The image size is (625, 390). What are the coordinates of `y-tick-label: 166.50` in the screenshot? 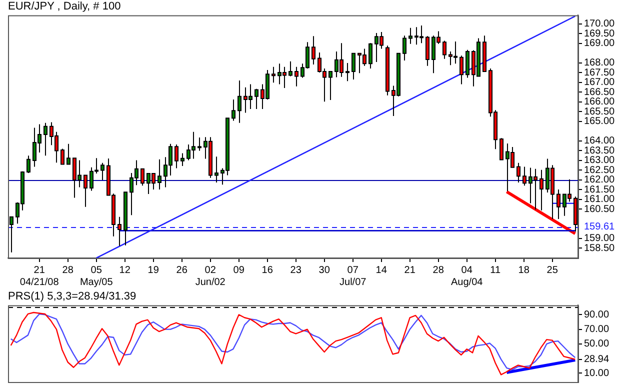 It's located at (600, 92).